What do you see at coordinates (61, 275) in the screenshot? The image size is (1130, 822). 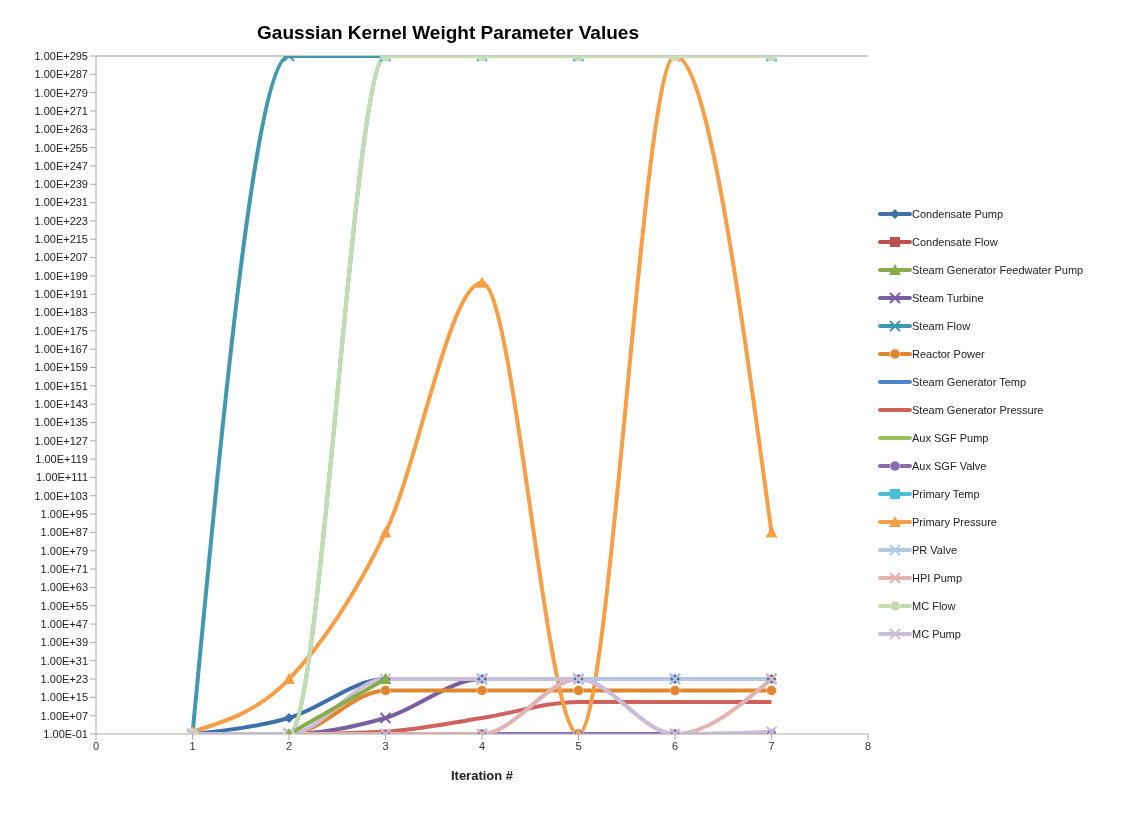 I see `y-tick-label: 1.00E+199` at bounding box center [61, 275].